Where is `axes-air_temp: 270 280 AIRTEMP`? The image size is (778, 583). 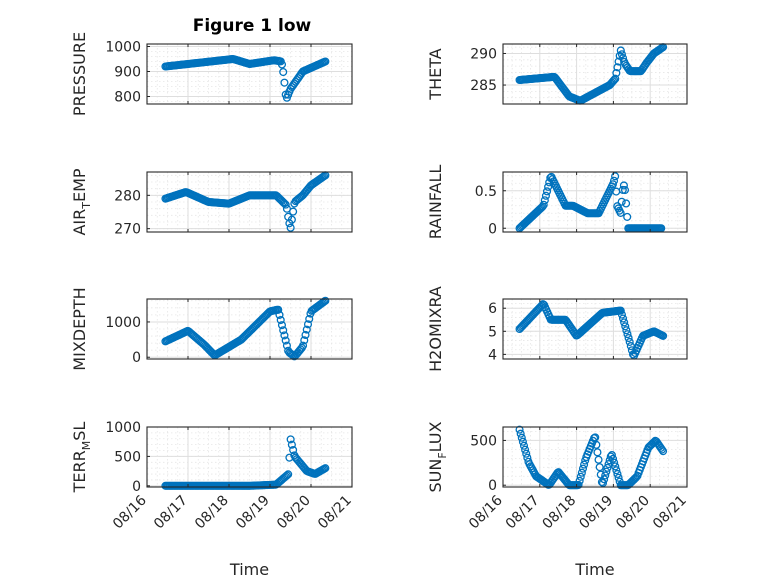
axes-air_temp: 270 280 AIRTEMP is located at coordinates (211, 203).